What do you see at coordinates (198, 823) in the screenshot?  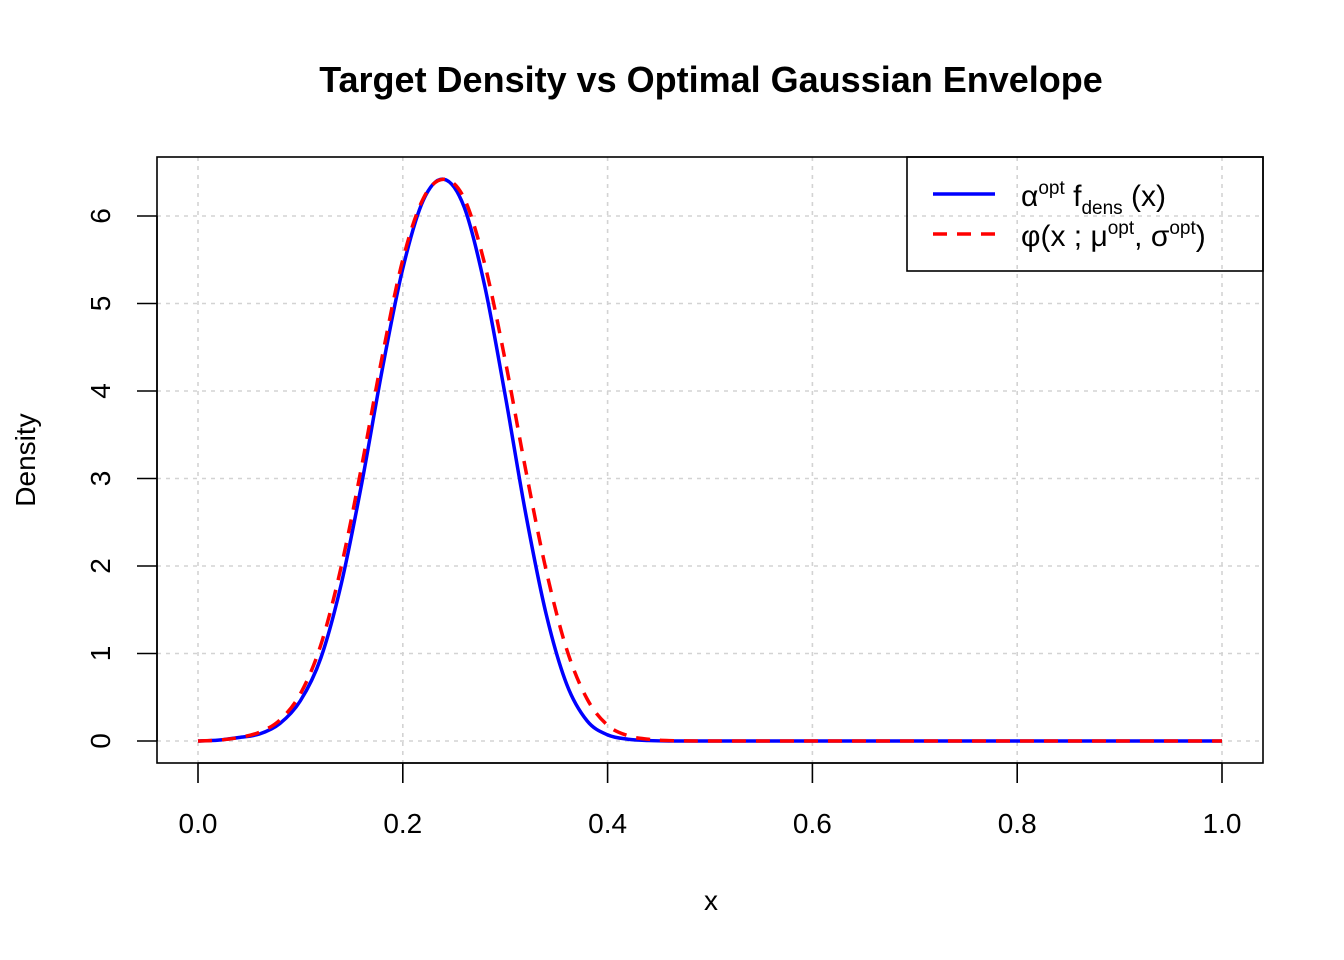 I see `x-tick-label-0.0: 0.0` at bounding box center [198, 823].